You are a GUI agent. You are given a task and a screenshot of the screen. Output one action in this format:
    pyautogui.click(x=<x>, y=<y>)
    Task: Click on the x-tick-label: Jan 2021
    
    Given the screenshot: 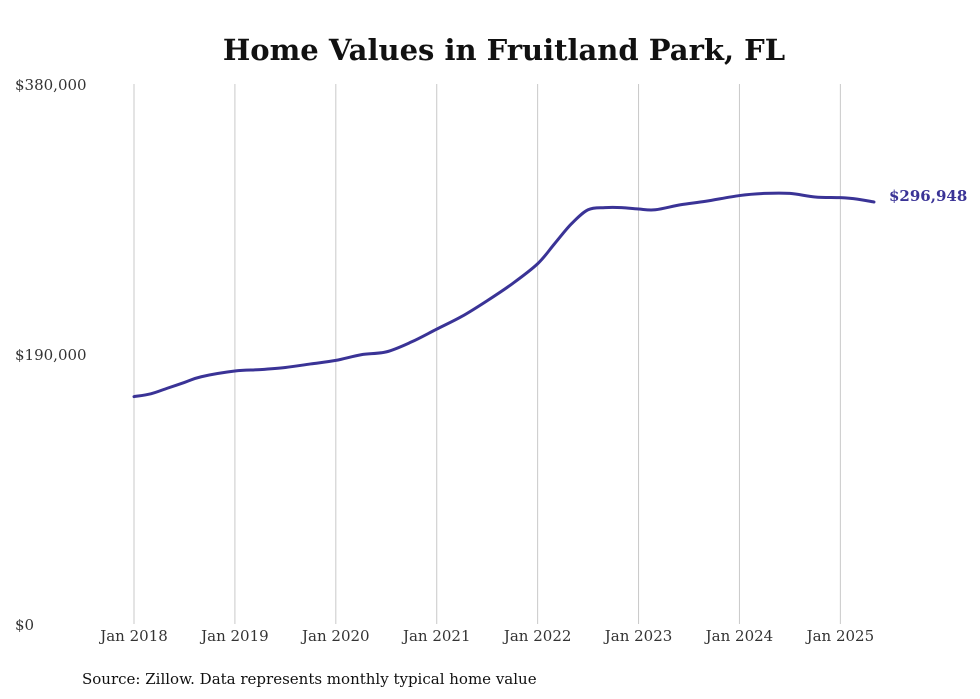 What is the action you would take?
    pyautogui.click(x=436, y=636)
    